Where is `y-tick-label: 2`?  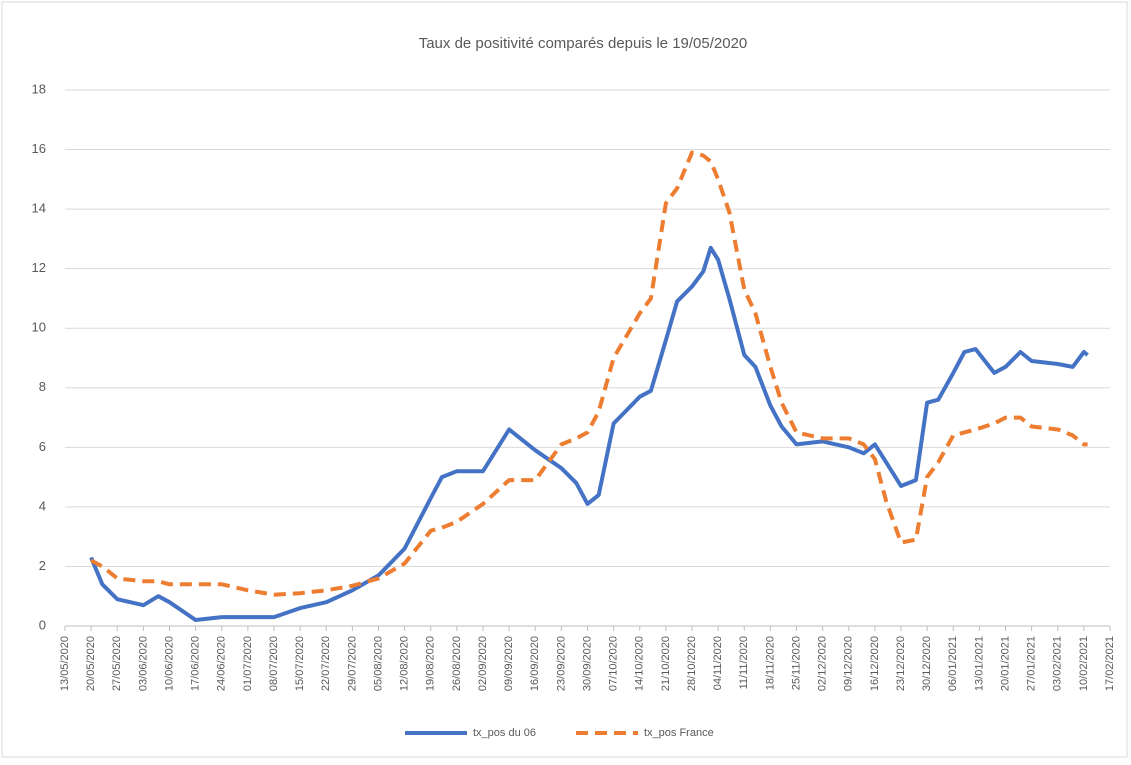
y-tick-label: 2 is located at coordinates (42, 565).